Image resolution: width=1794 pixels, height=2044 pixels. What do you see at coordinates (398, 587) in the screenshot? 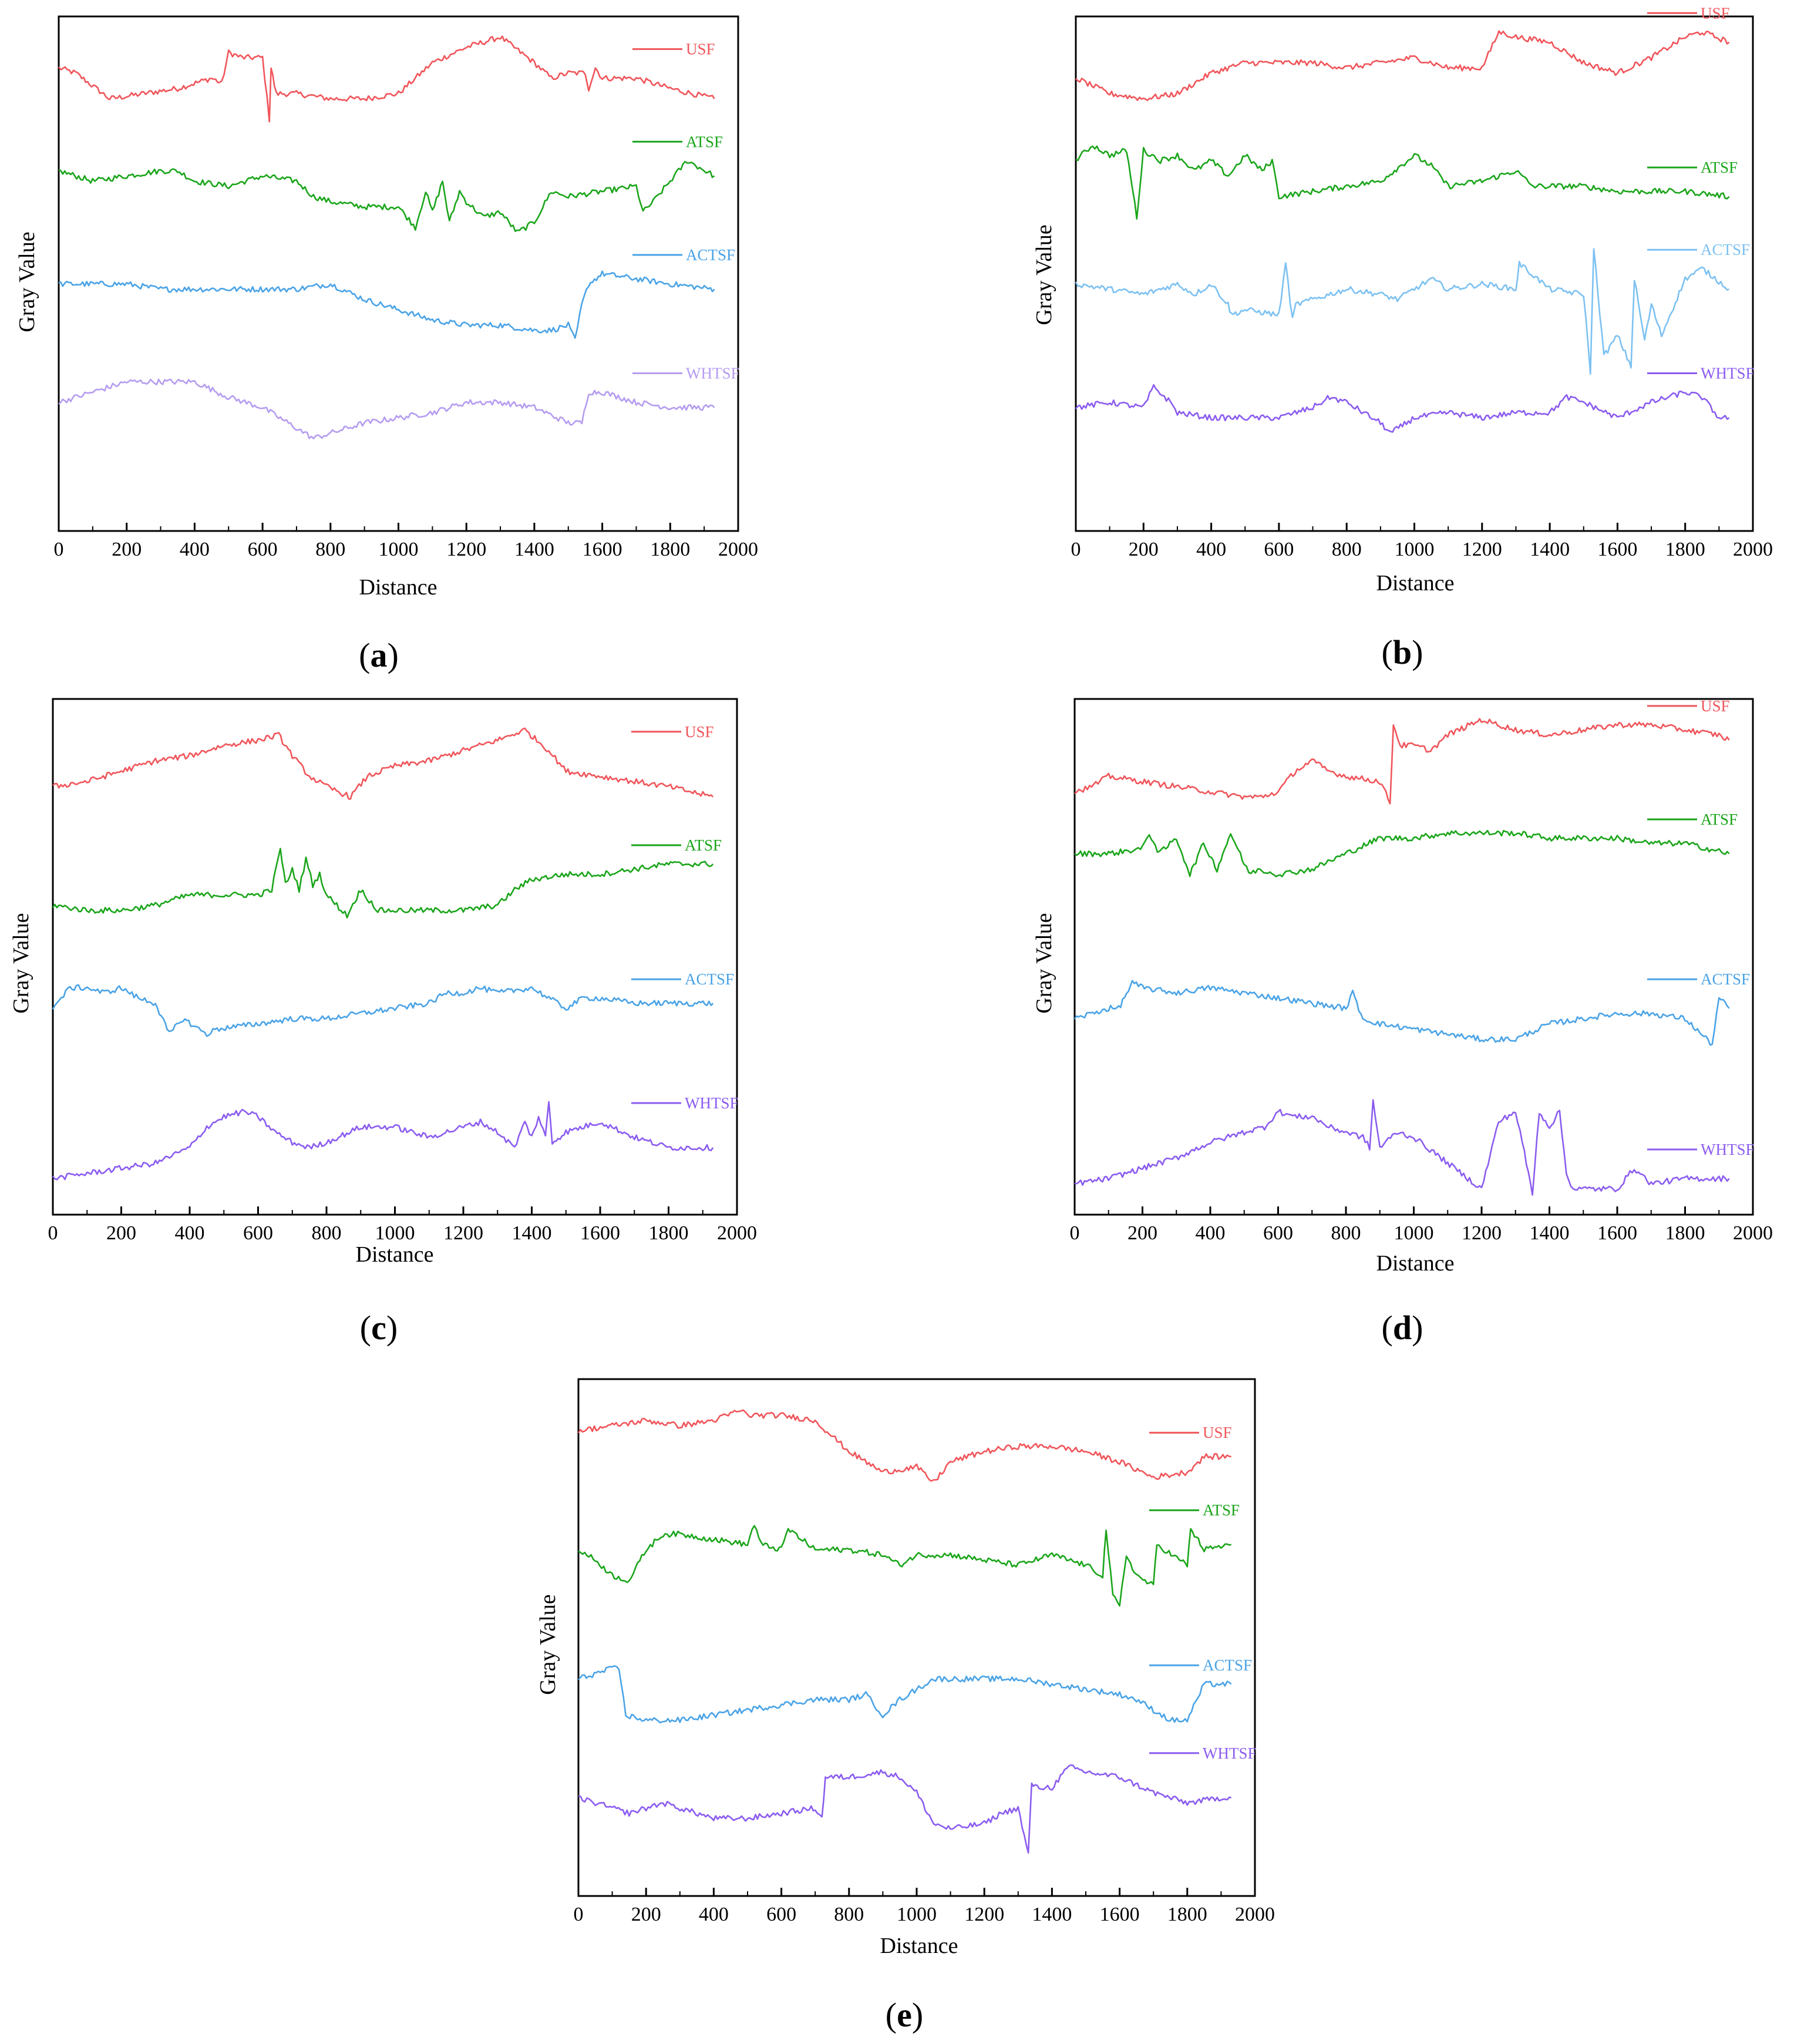
I see `x-axis-label-a: Distance` at bounding box center [398, 587].